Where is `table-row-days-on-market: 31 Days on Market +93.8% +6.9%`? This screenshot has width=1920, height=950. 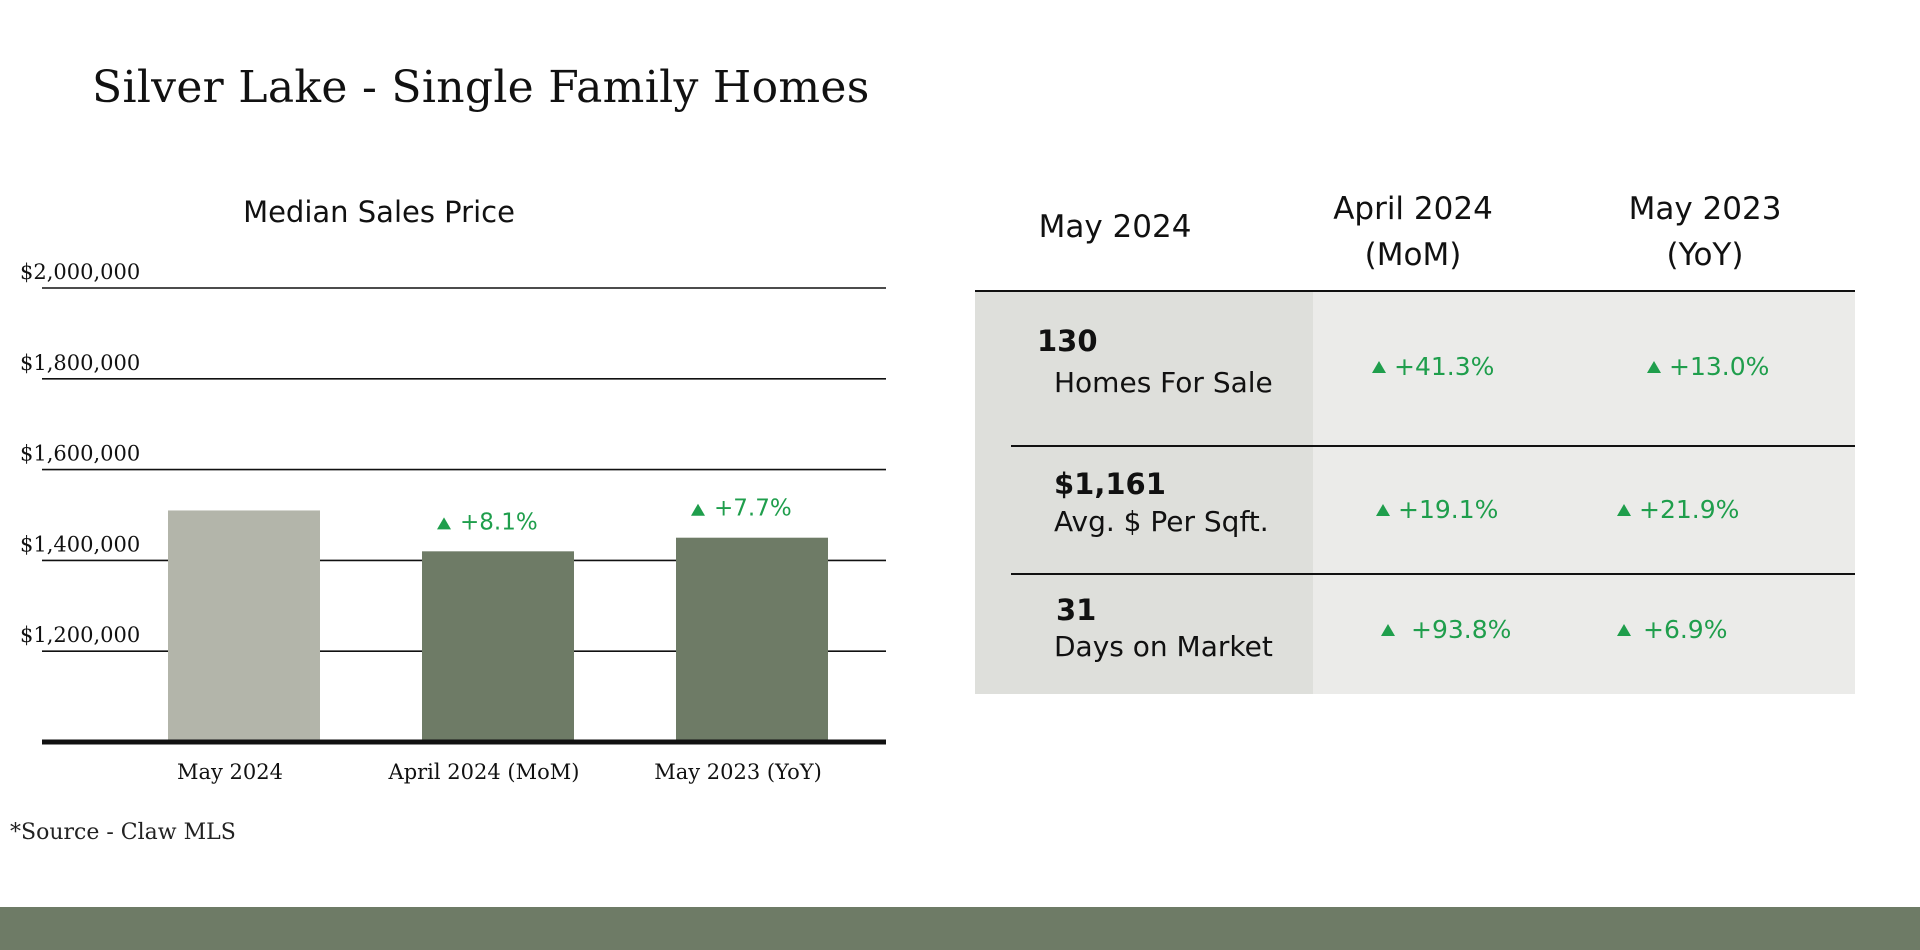
table-row-days-on-market: 31 Days on Market +93.8% +6.9% is located at coordinates (1433, 634).